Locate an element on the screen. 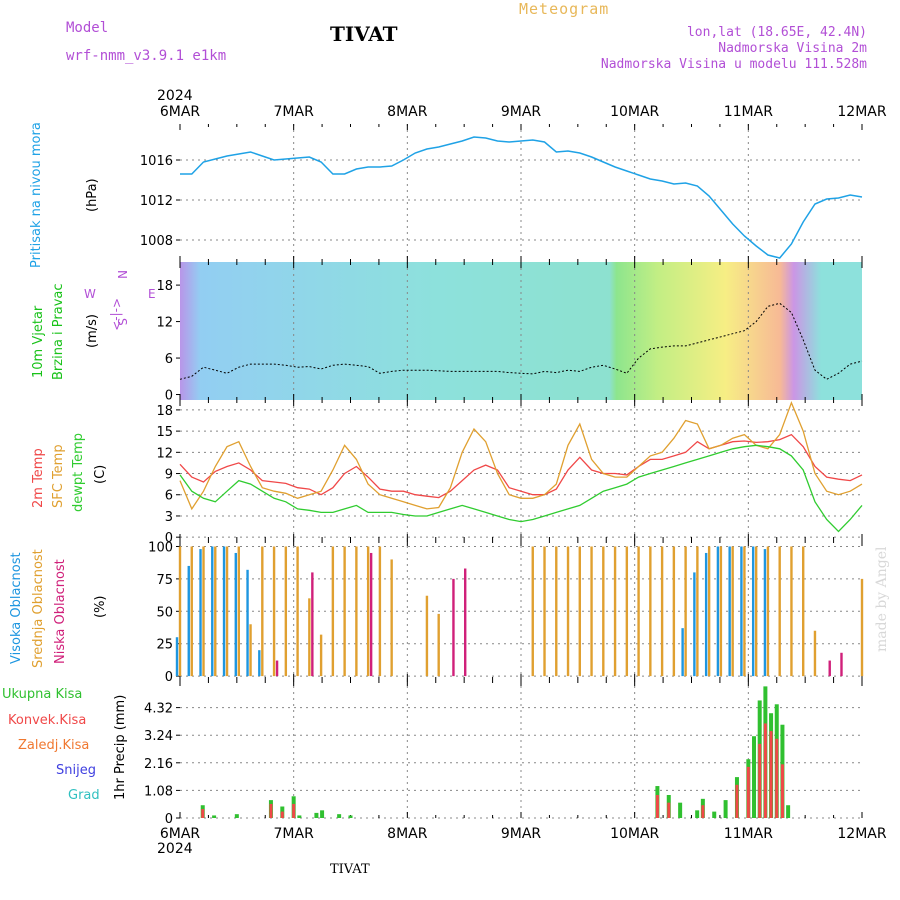 The image size is (900, 900). temperature-panel: 0 3 6 9 12 15 18 is located at coordinates (509, 473).